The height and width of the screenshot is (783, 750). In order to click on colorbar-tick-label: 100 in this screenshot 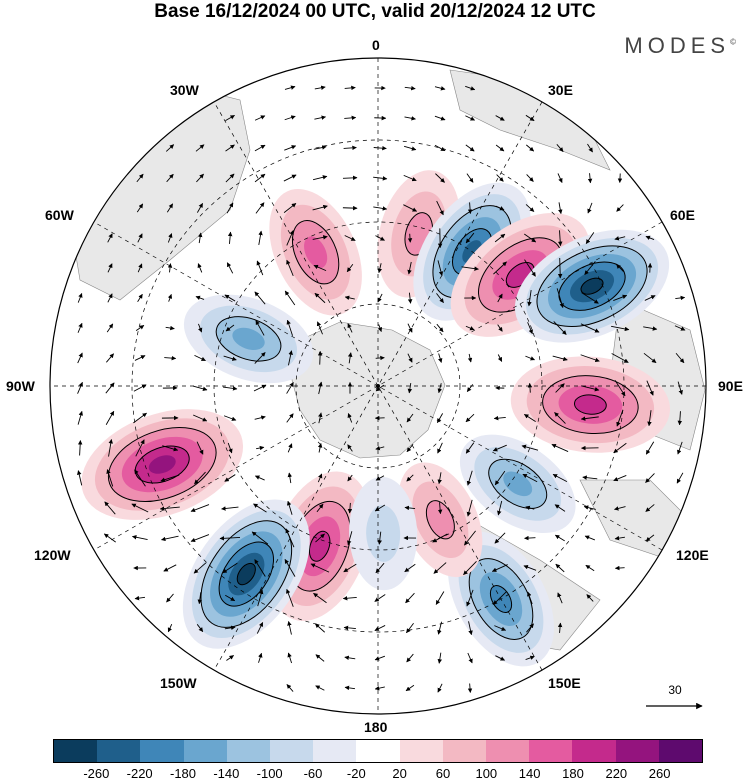, I will do `click(486, 773)`.